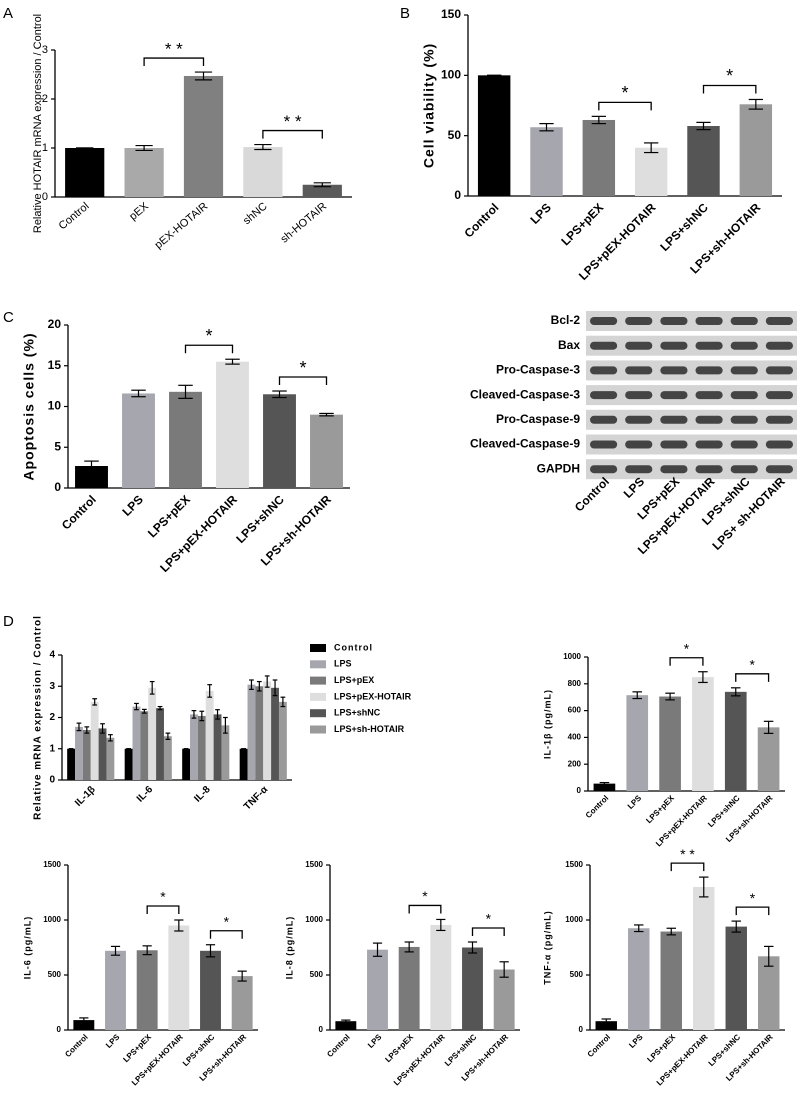 Image resolution: width=800 pixels, height=1107 pixels. I want to click on legend-label: Control, so click(353, 647).